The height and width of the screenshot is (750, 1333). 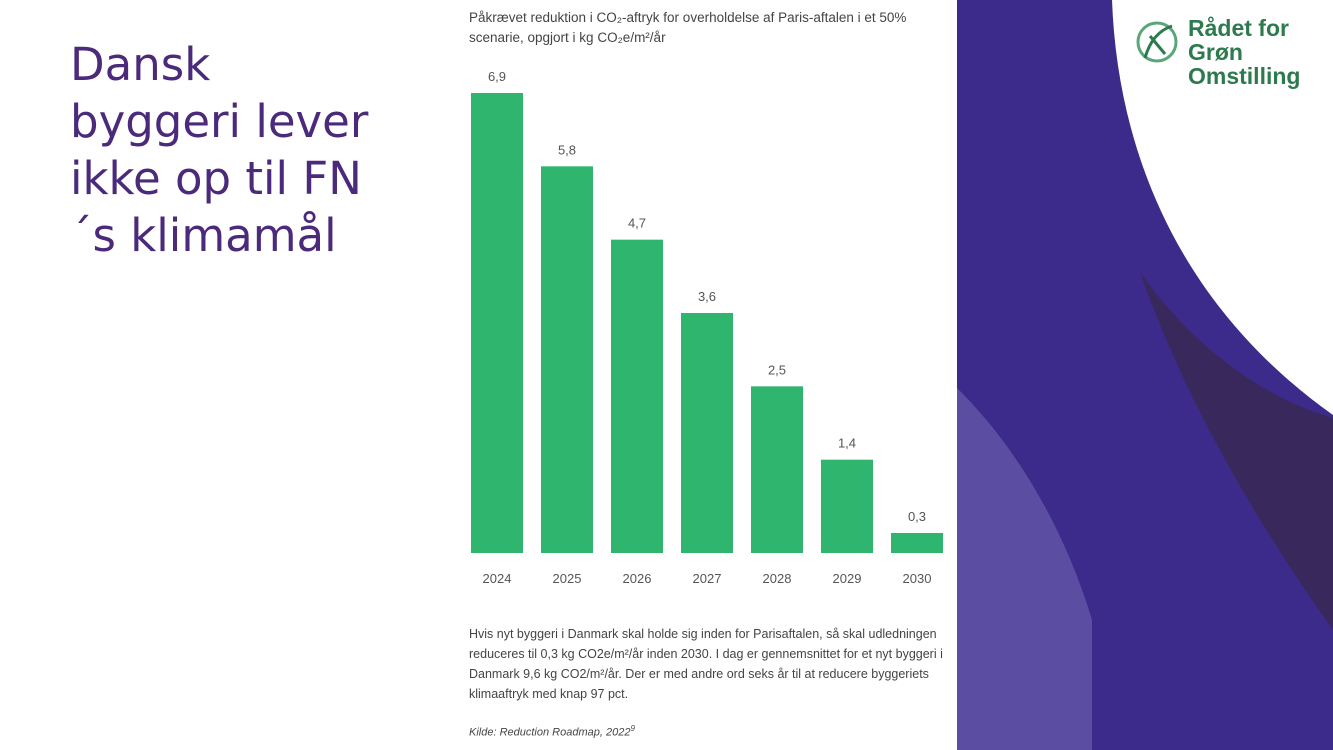 I want to click on source-text: Kilde: Reduction Roadmap, 2022, so click(x=550, y=732).